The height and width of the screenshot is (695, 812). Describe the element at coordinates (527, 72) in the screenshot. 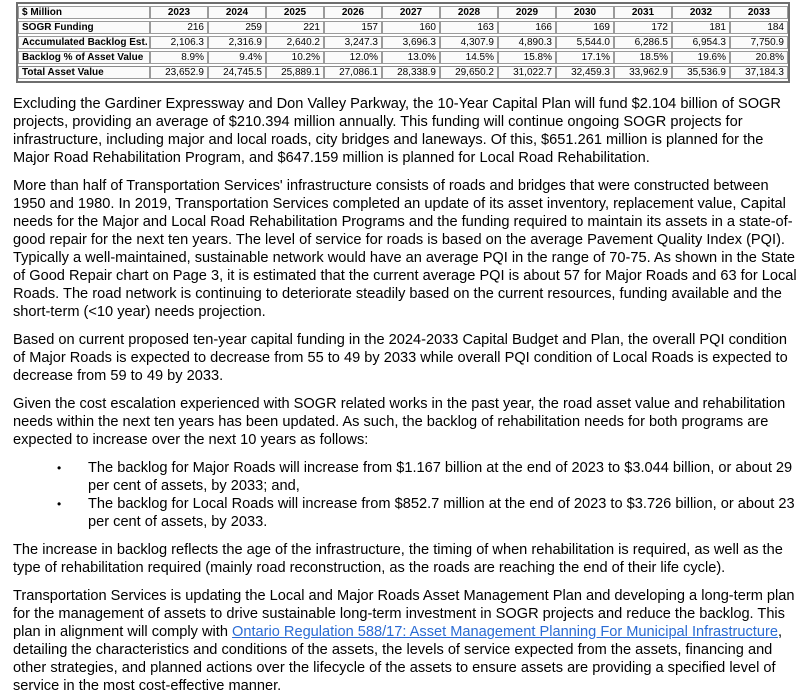

I see `table-cell: 31,022.7` at that location.